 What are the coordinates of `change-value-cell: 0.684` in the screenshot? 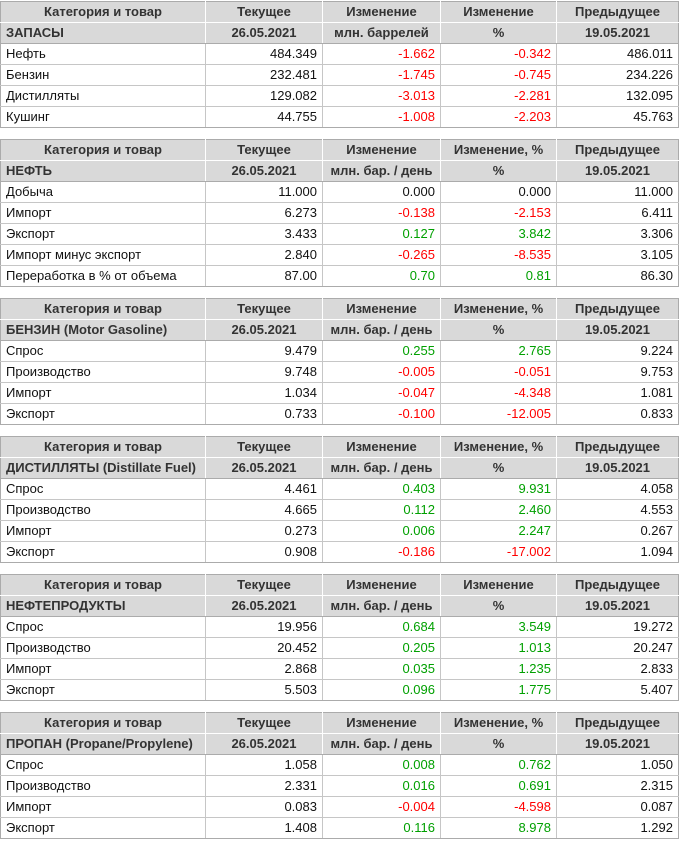 It's located at (381, 627).